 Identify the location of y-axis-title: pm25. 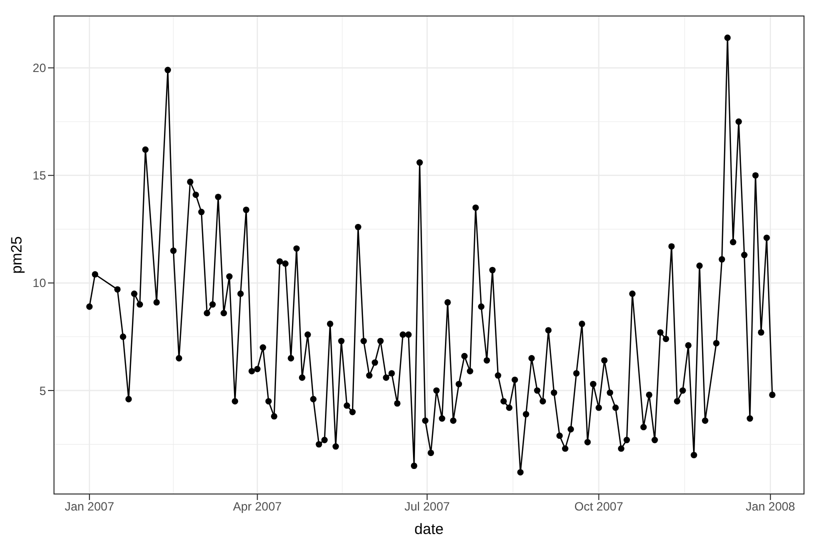
(17, 255).